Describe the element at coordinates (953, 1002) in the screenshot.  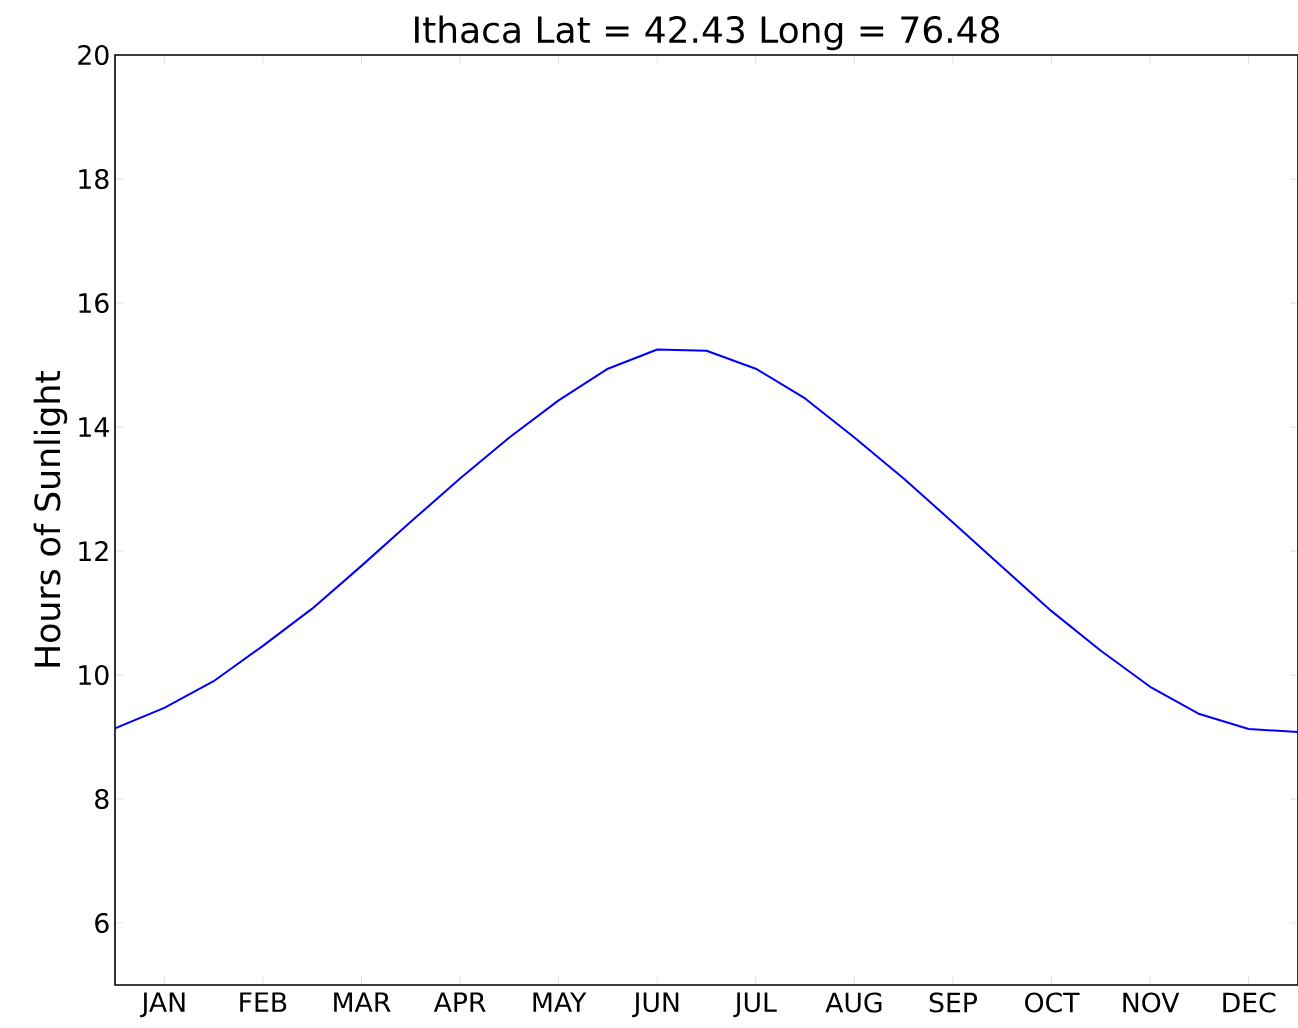
I see `x-tick-label: SEP` at that location.